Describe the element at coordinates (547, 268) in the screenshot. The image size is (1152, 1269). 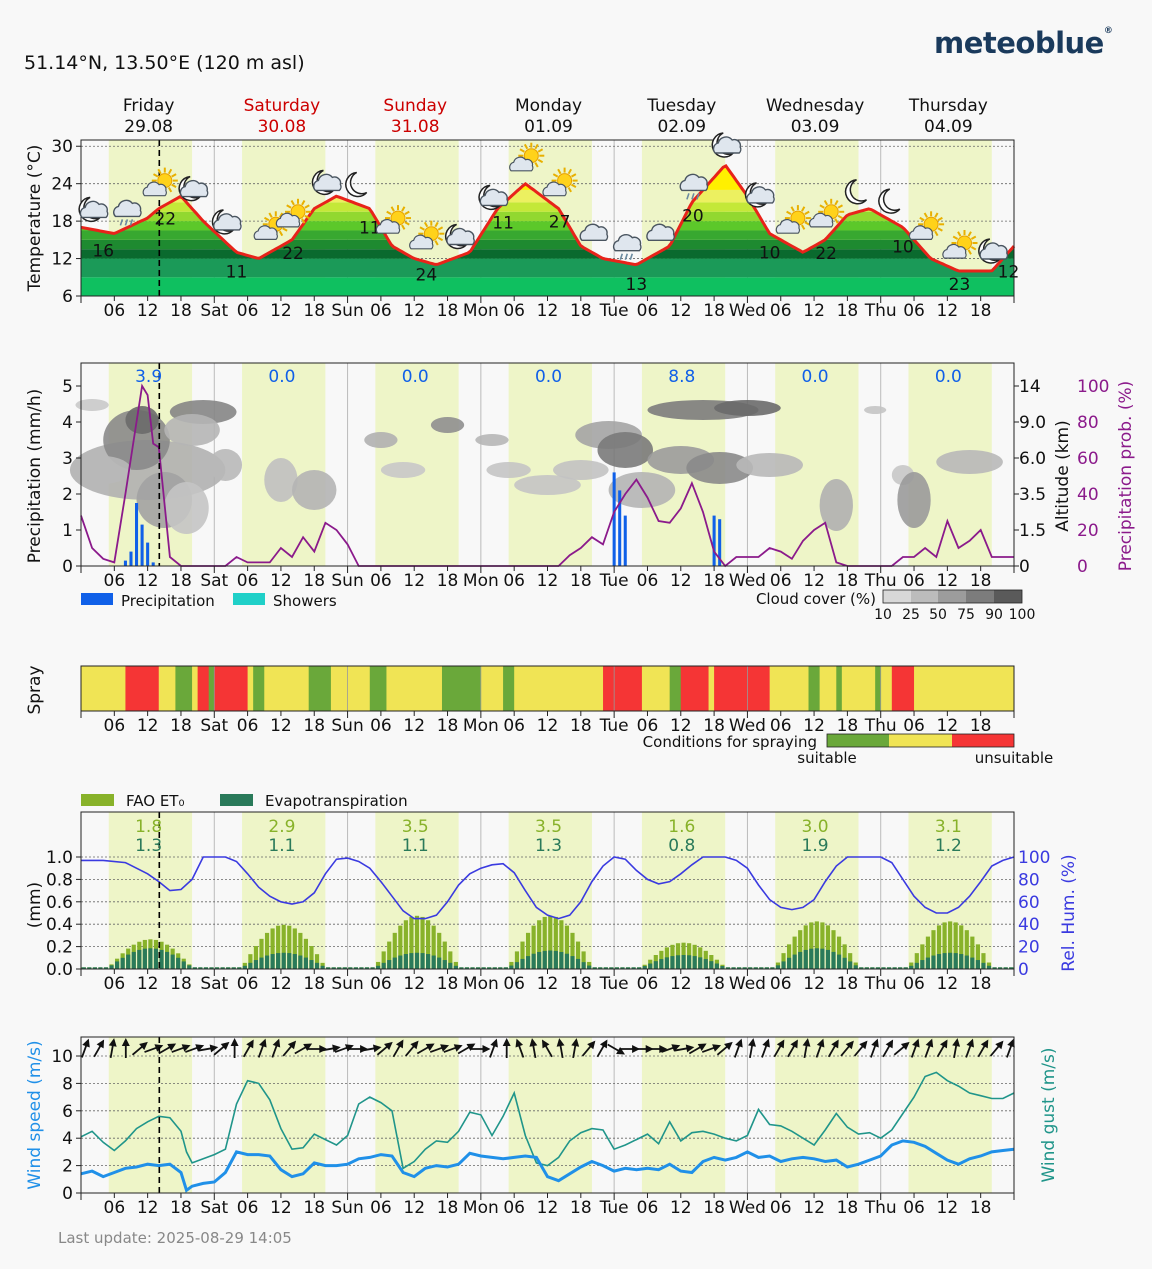
I see `temp-band` at that location.